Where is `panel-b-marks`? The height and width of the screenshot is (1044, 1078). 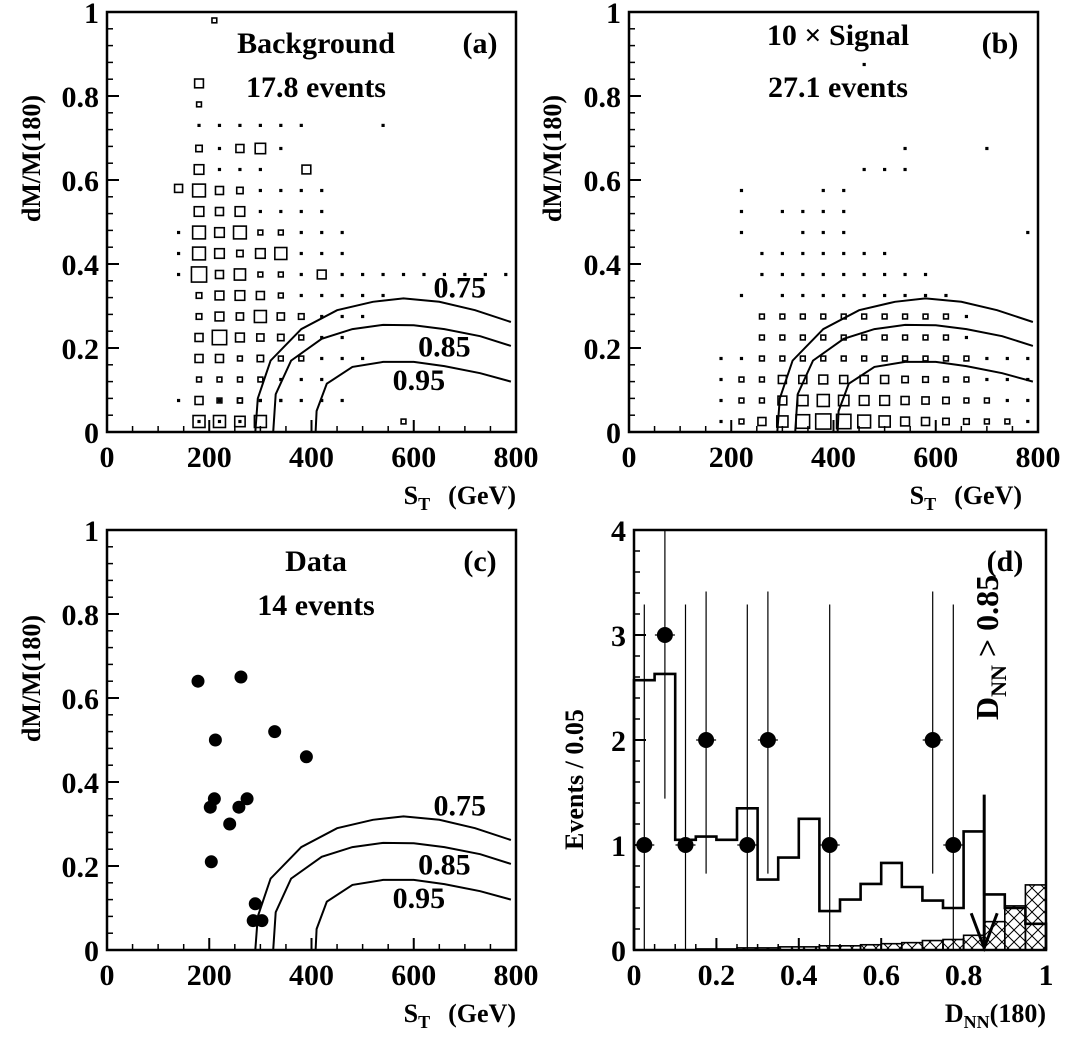
panel-b-marks is located at coordinates (874, 246).